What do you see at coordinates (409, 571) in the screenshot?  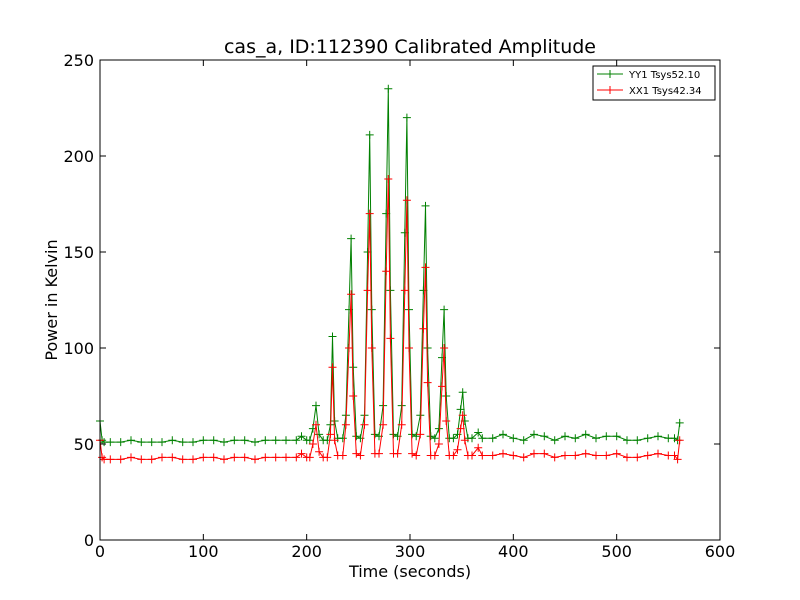 I see `x-axis-label: Time (seconds)` at bounding box center [409, 571].